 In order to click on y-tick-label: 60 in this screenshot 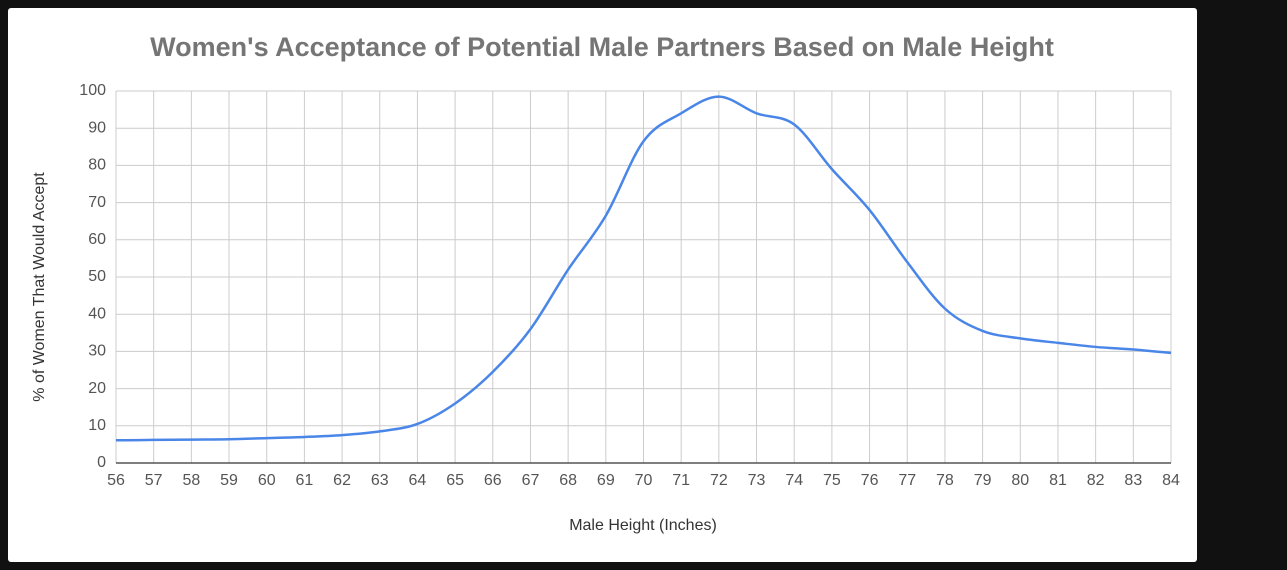, I will do `click(97, 239)`.